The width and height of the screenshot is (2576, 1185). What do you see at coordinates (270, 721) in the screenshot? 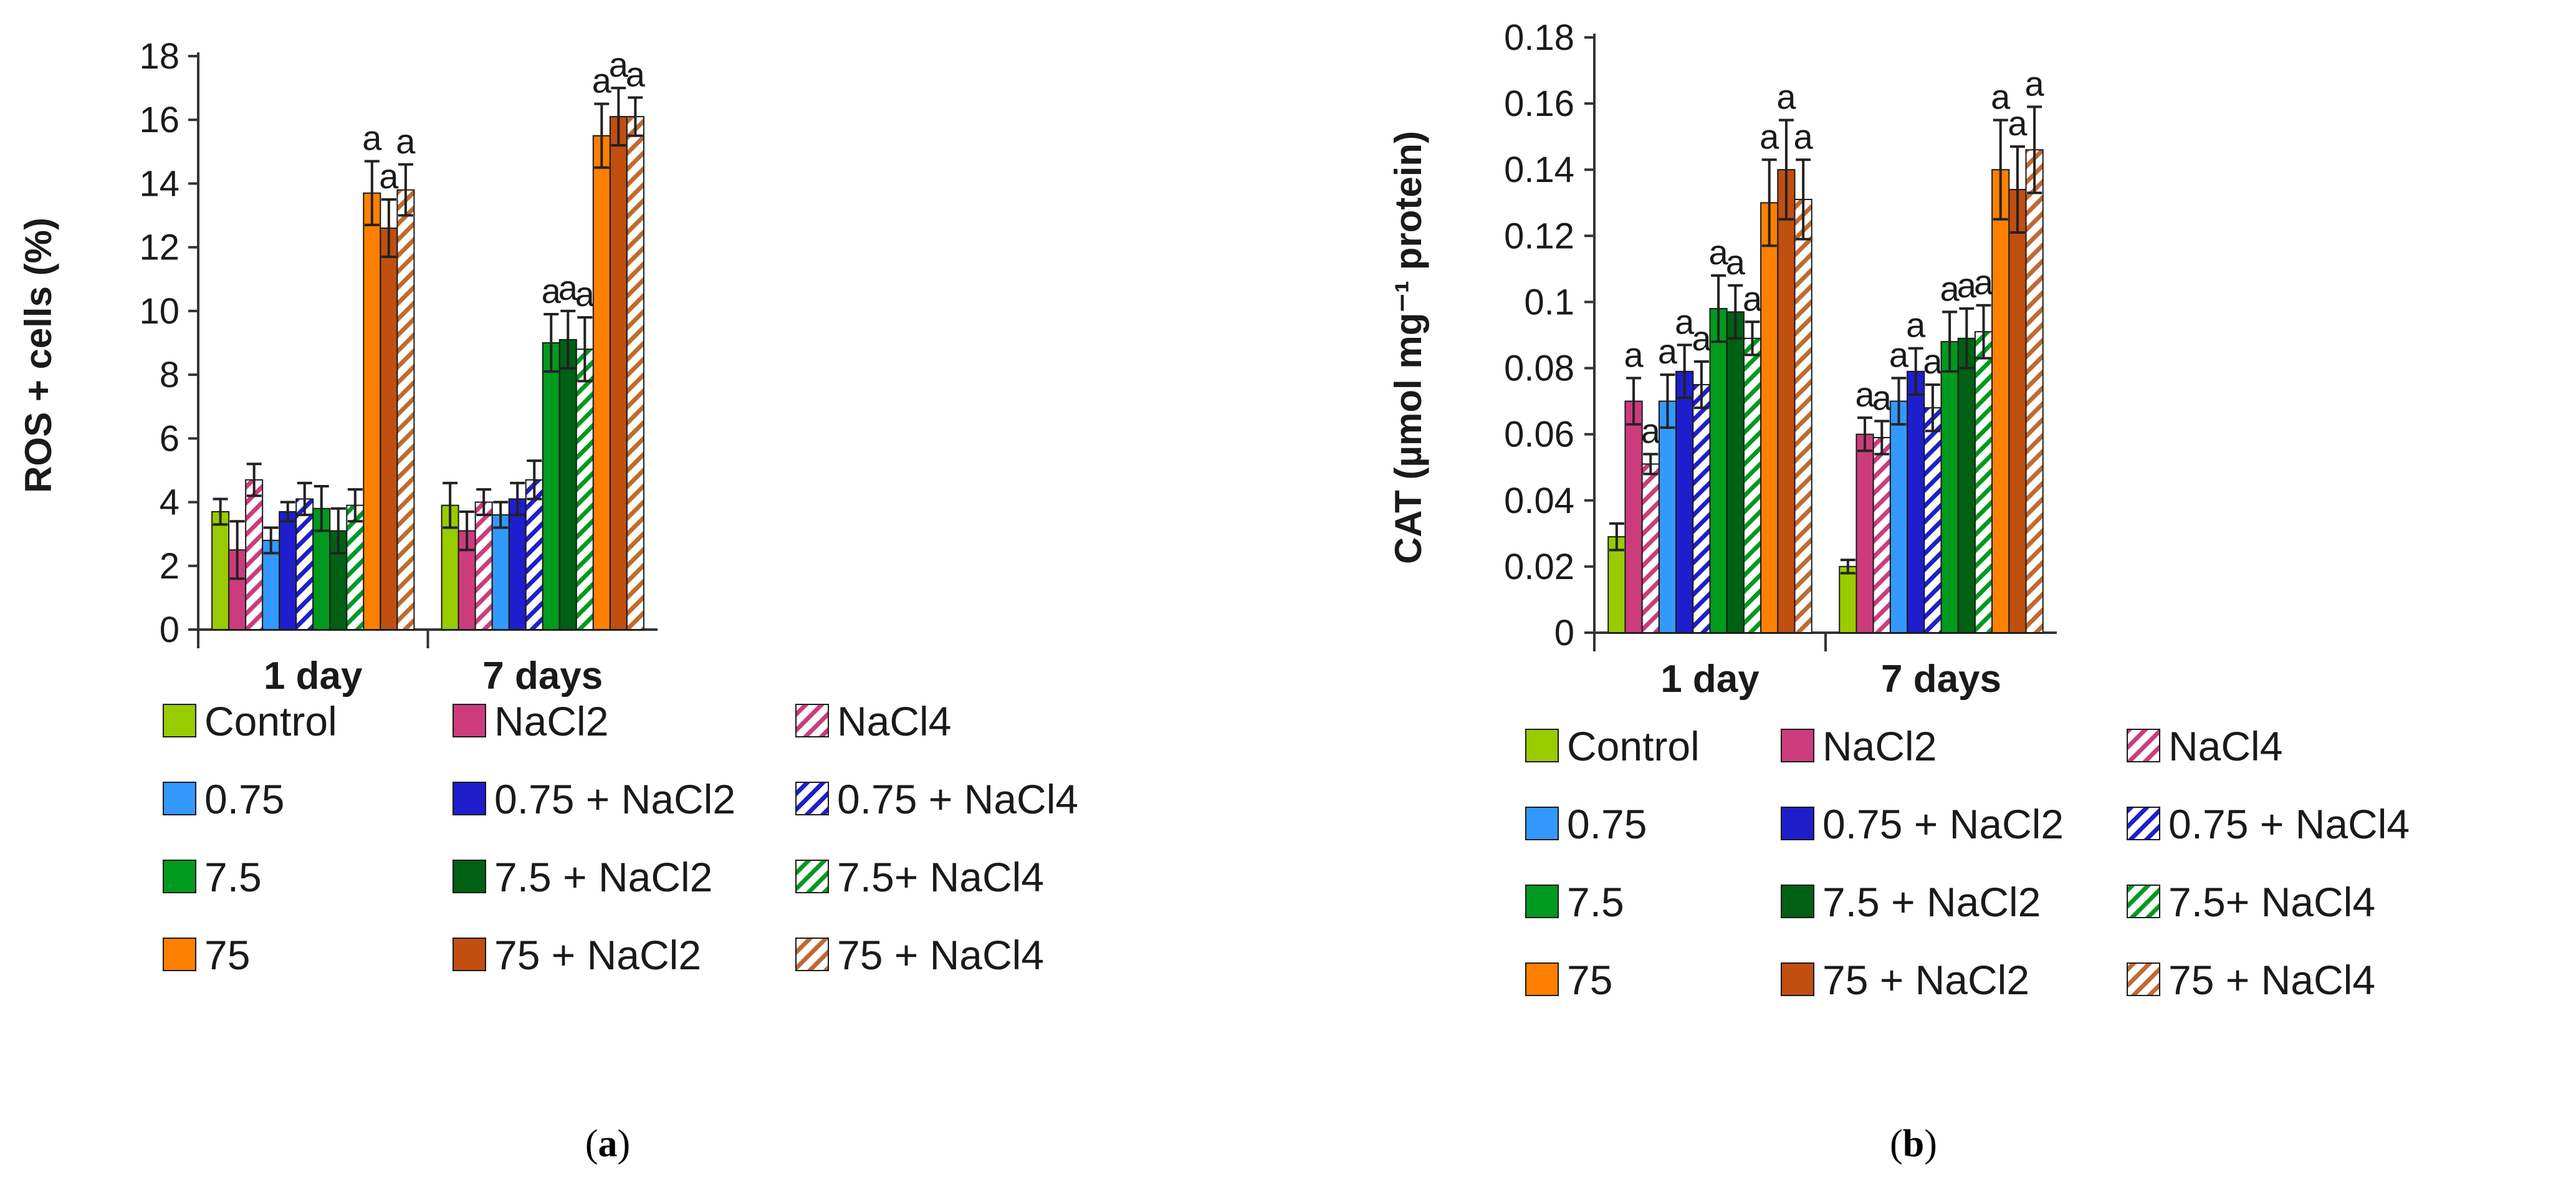
I see `legend-label: Control` at bounding box center [270, 721].